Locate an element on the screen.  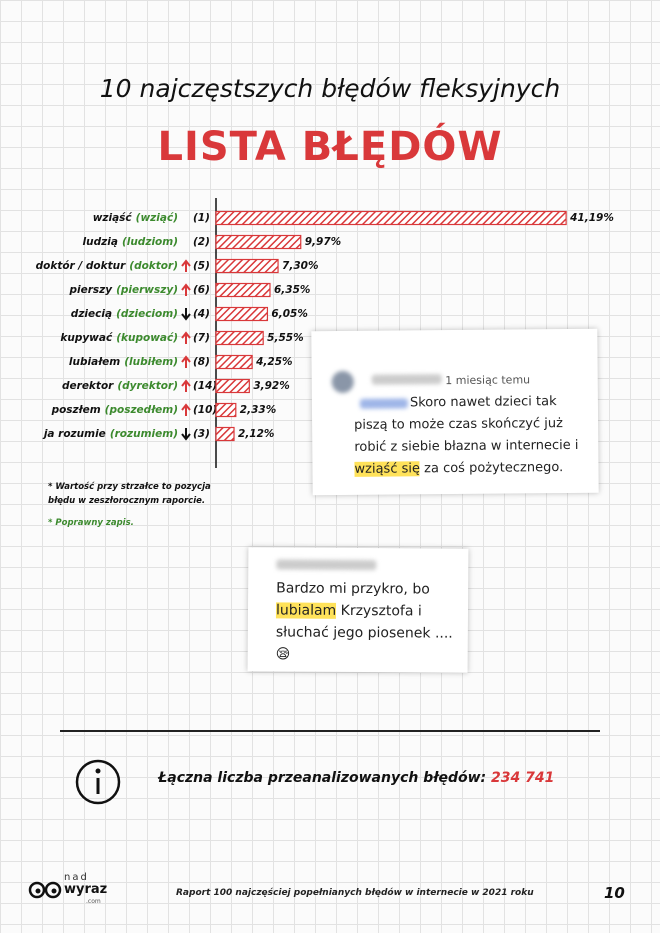
logo-text: .com is located at coordinates (93, 901).